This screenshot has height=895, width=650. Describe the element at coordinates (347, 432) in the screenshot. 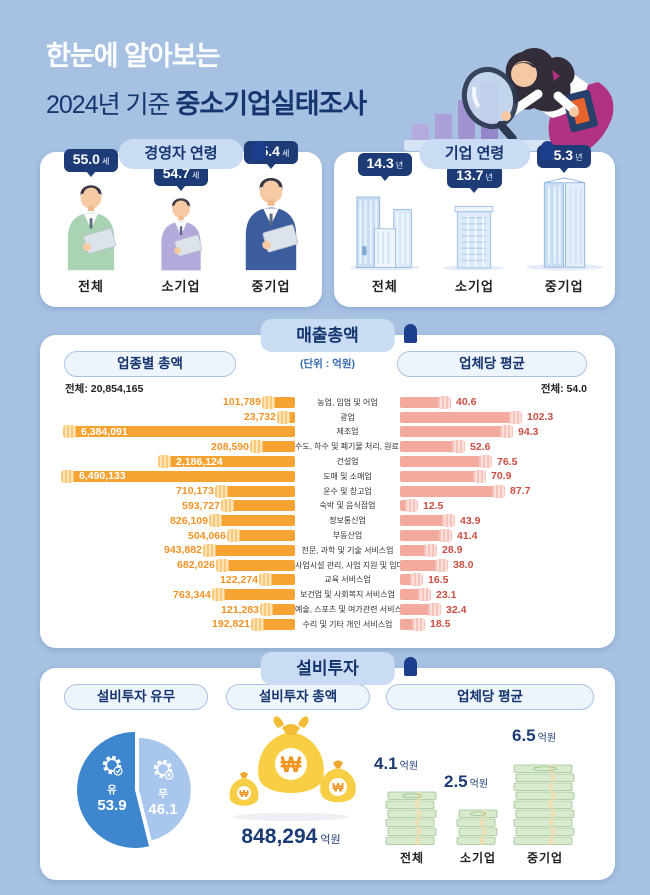

I see `industry-label: 제조업` at that location.